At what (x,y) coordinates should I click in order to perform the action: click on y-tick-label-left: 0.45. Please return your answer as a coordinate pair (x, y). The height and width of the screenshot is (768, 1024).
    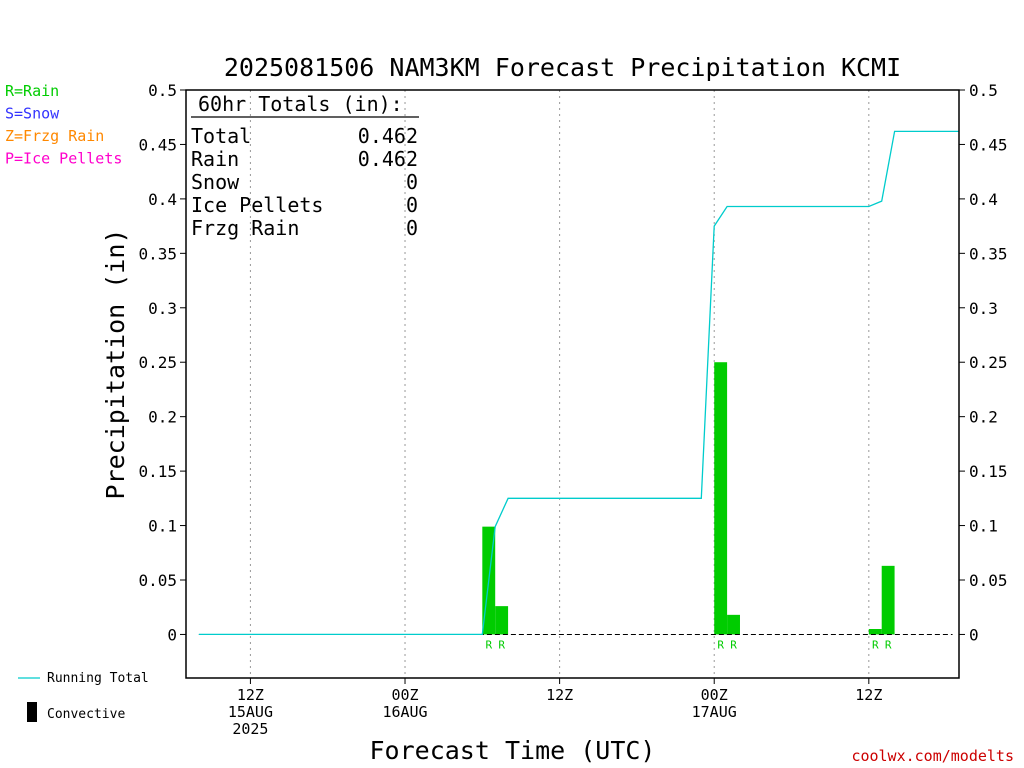
    Looking at the image, I should click on (157, 144).